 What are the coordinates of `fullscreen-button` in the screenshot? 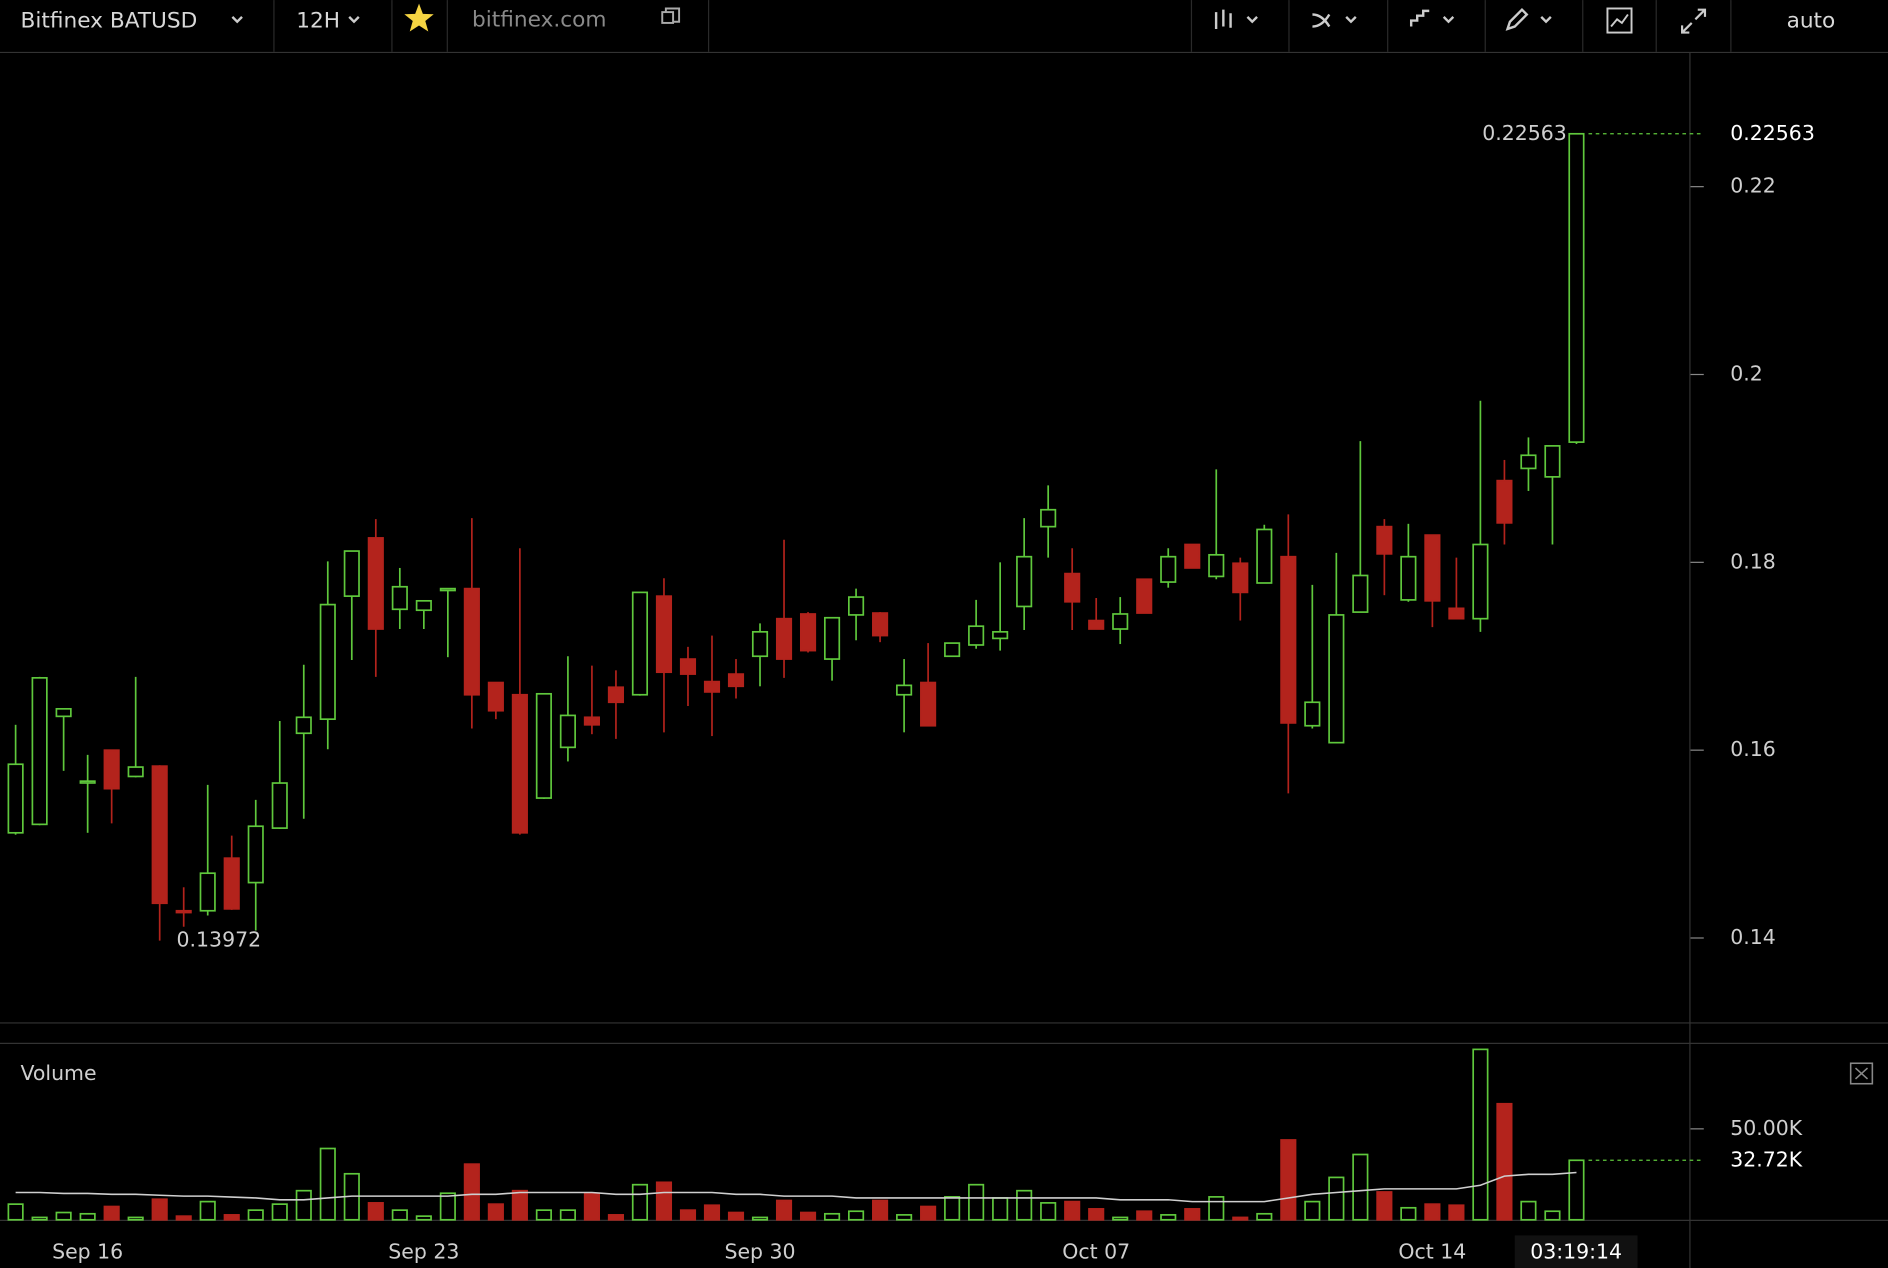 It's located at (1694, 21).